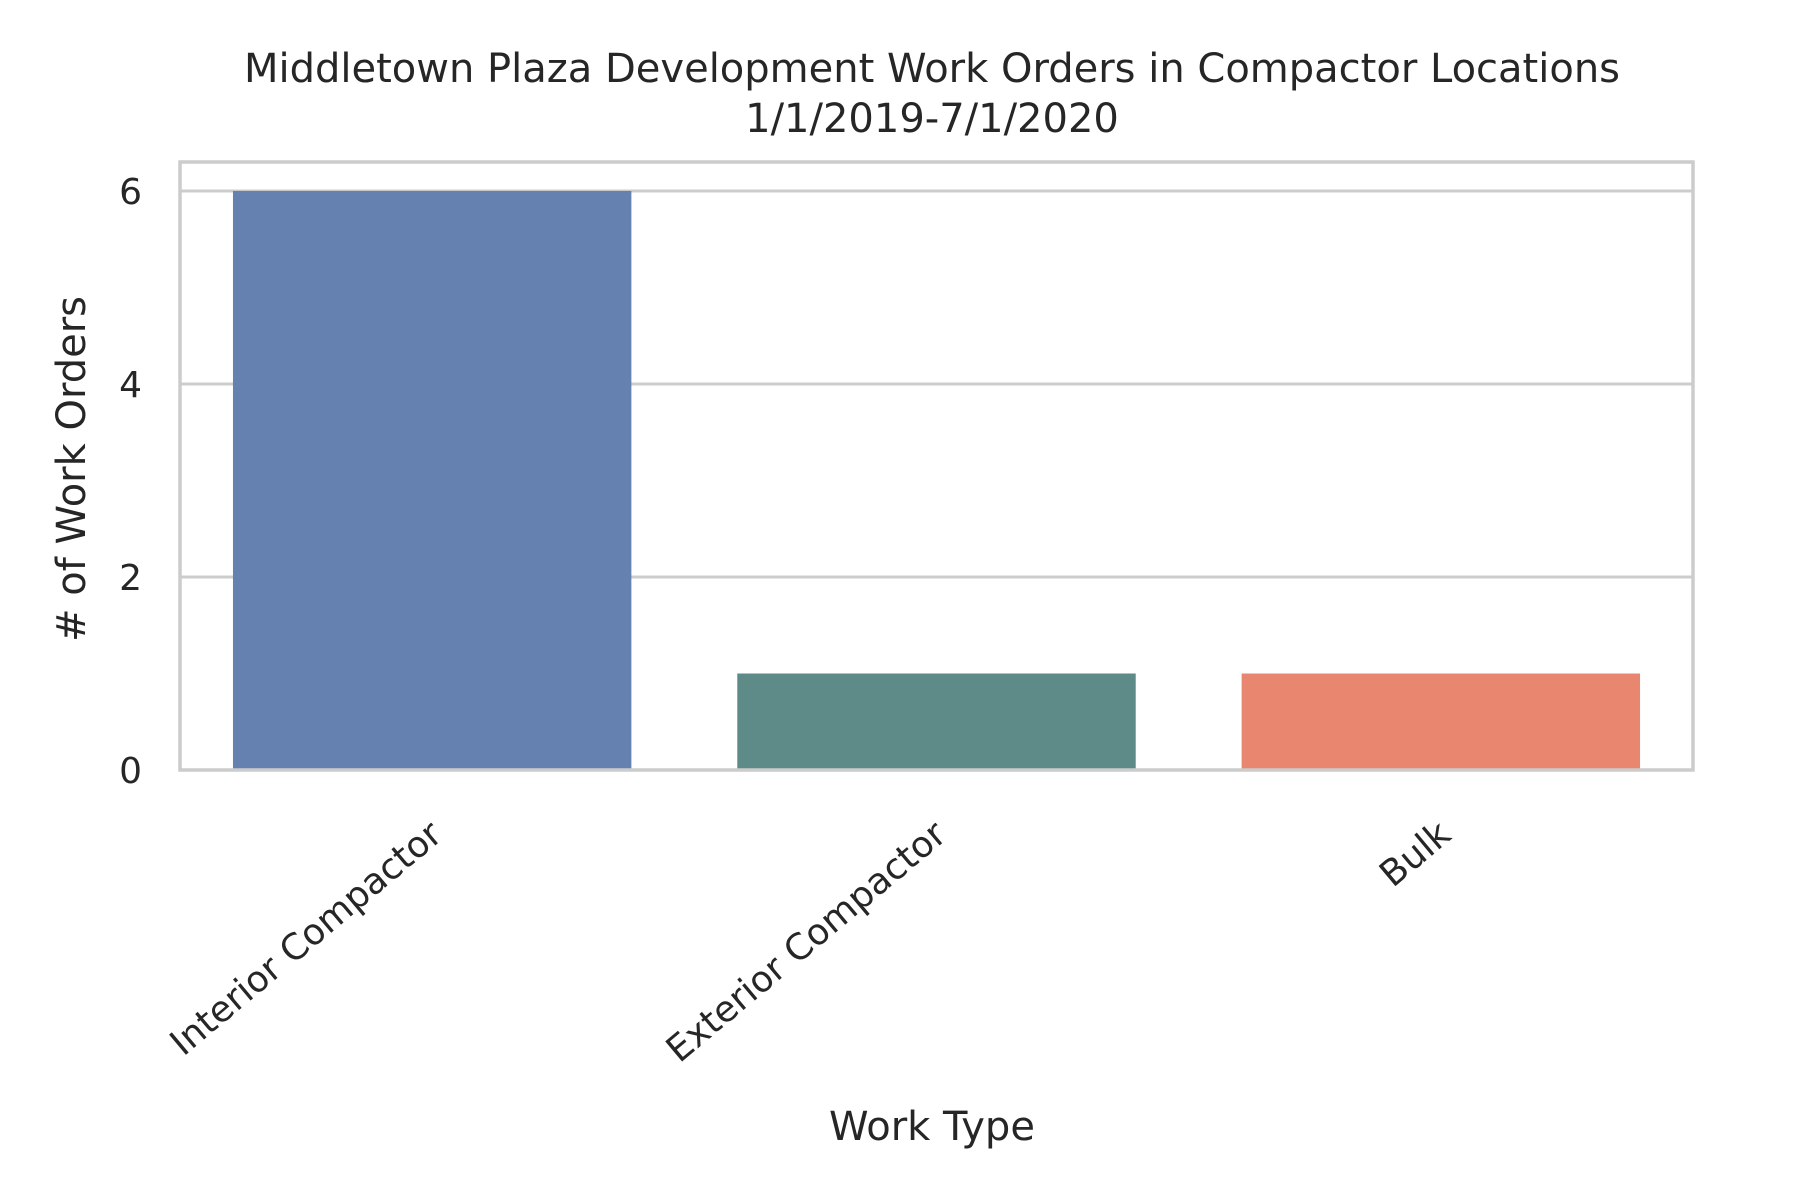  What do you see at coordinates (130, 482) in the screenshot?
I see `y-tick-labels: 0 2 4 6` at bounding box center [130, 482].